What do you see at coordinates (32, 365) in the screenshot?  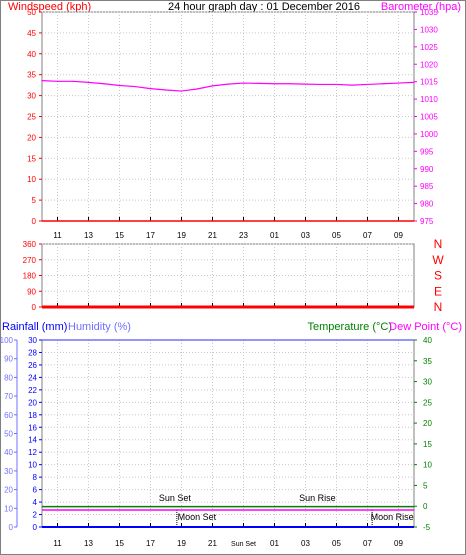 I see `rainfall-tick-label: 26` at bounding box center [32, 365].